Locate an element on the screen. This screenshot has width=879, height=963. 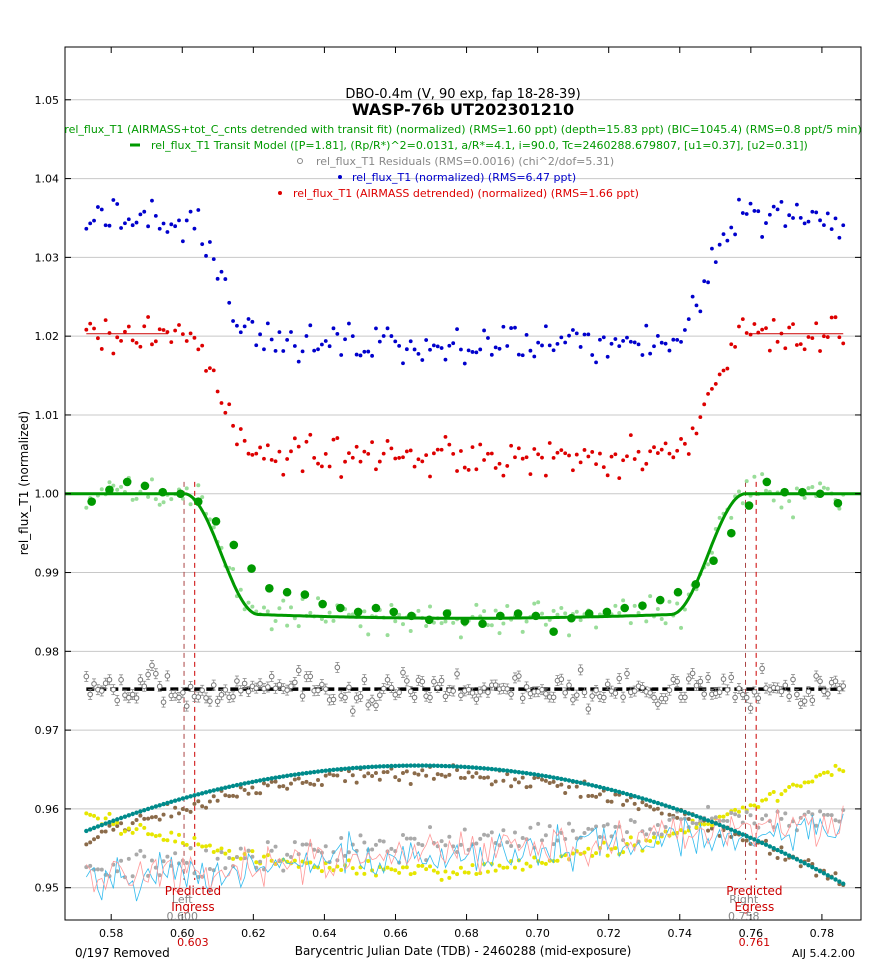
y-tick-label: 0.97 is located at coordinates (47, 730).